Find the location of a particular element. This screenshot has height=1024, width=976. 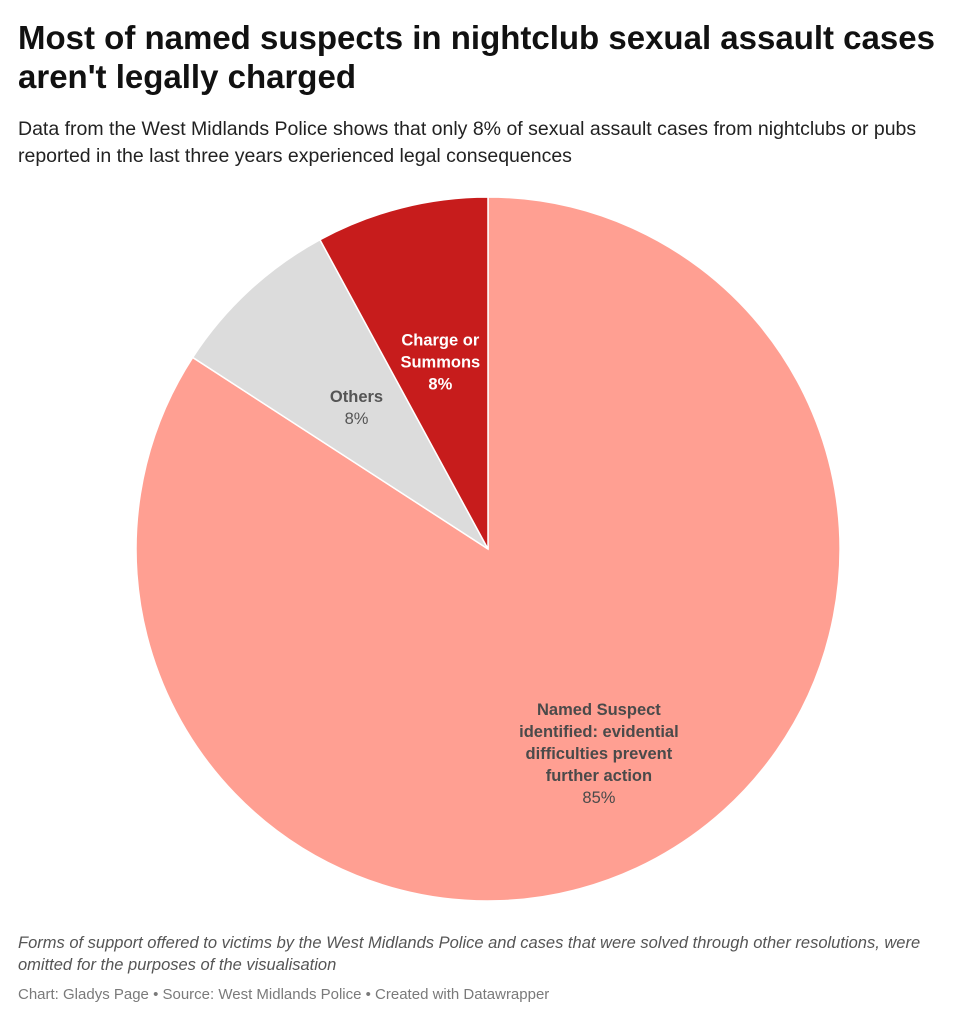

slice-value-charge-or-summons: 8% is located at coordinates (440, 384).